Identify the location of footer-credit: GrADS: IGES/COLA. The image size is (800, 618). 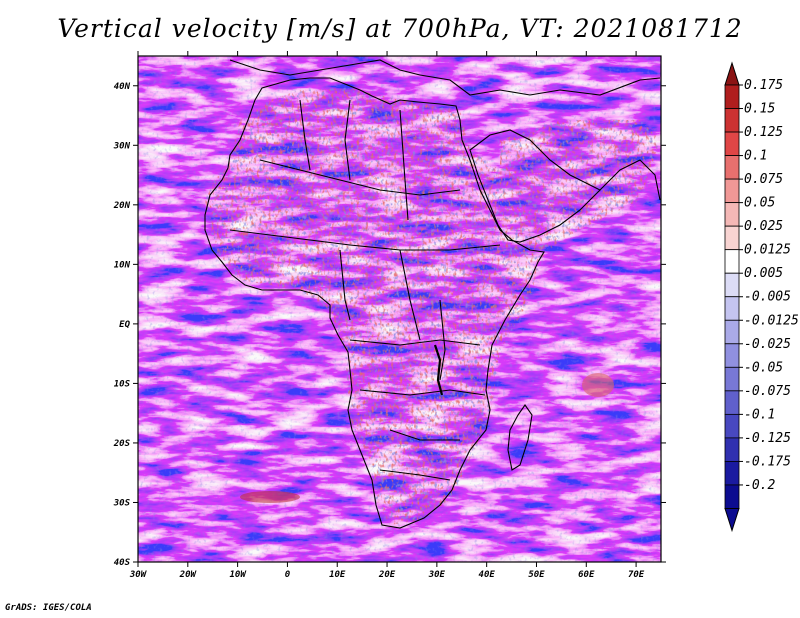
(48, 608).